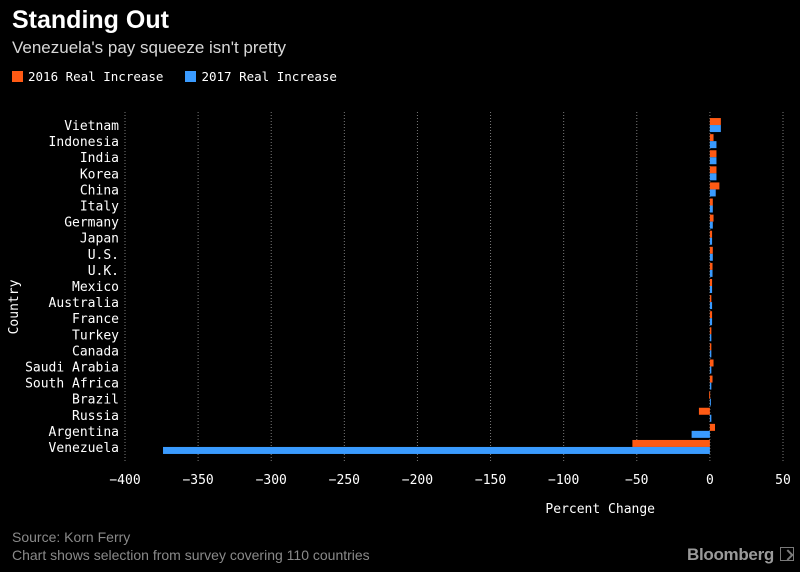 This screenshot has height=572, width=800. I want to click on category-label: U.S., so click(103, 255).